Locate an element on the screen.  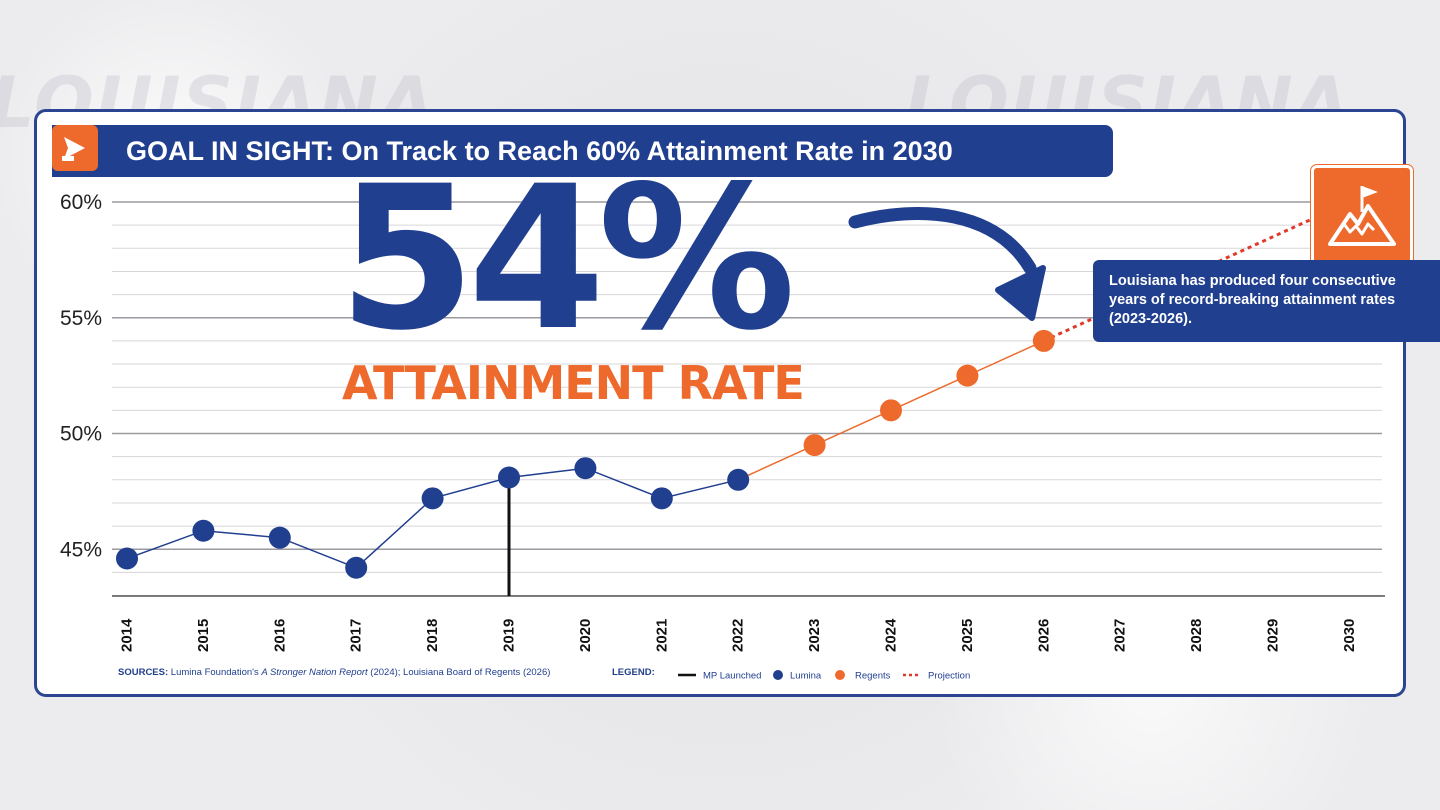
x-tick-label: 2022 is located at coordinates (738, 635).